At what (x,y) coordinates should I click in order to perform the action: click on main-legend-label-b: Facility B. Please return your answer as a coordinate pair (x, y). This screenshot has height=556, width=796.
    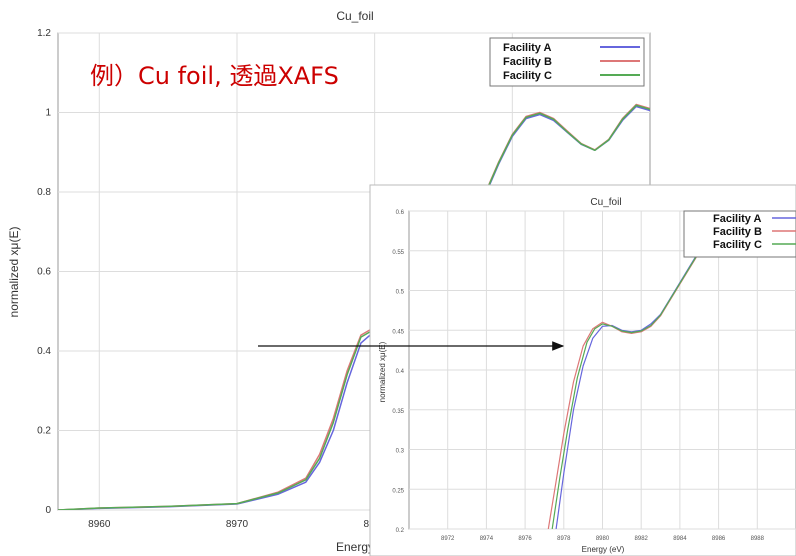
    Looking at the image, I should click on (527, 62).